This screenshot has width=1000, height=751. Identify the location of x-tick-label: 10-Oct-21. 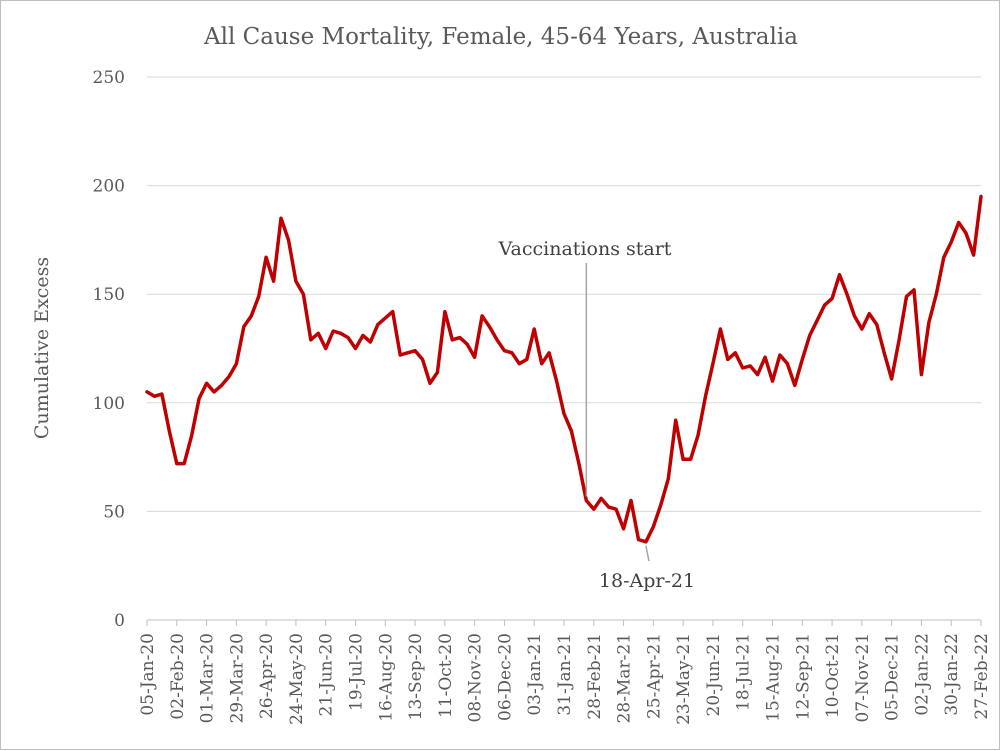
(833, 675).